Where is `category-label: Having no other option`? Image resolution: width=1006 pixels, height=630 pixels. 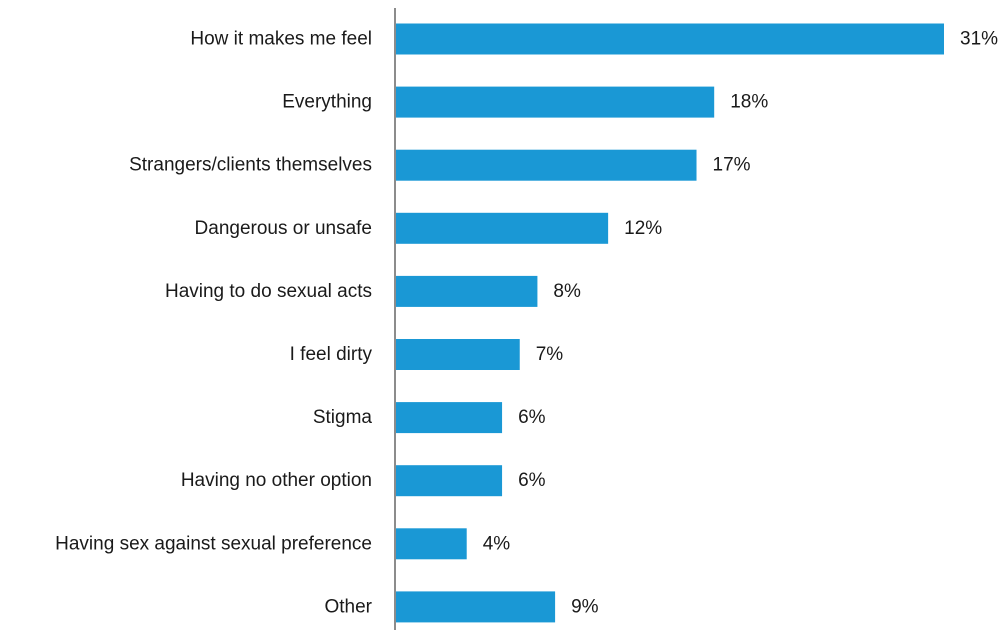
category-label: Having no other option is located at coordinates (276, 480).